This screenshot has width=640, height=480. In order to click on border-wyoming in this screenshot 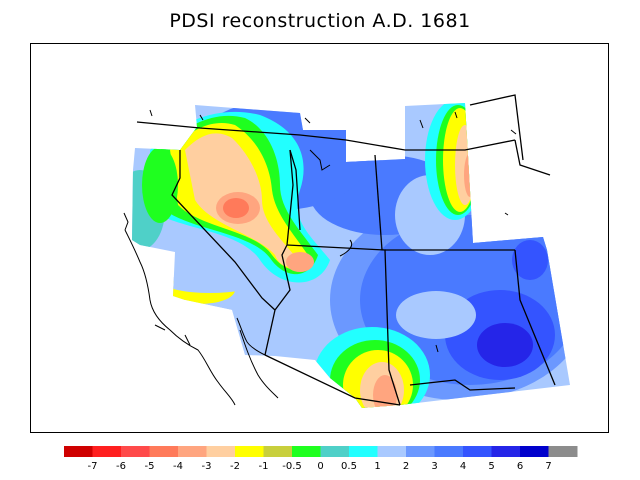, I will do `click(378, 202)`.